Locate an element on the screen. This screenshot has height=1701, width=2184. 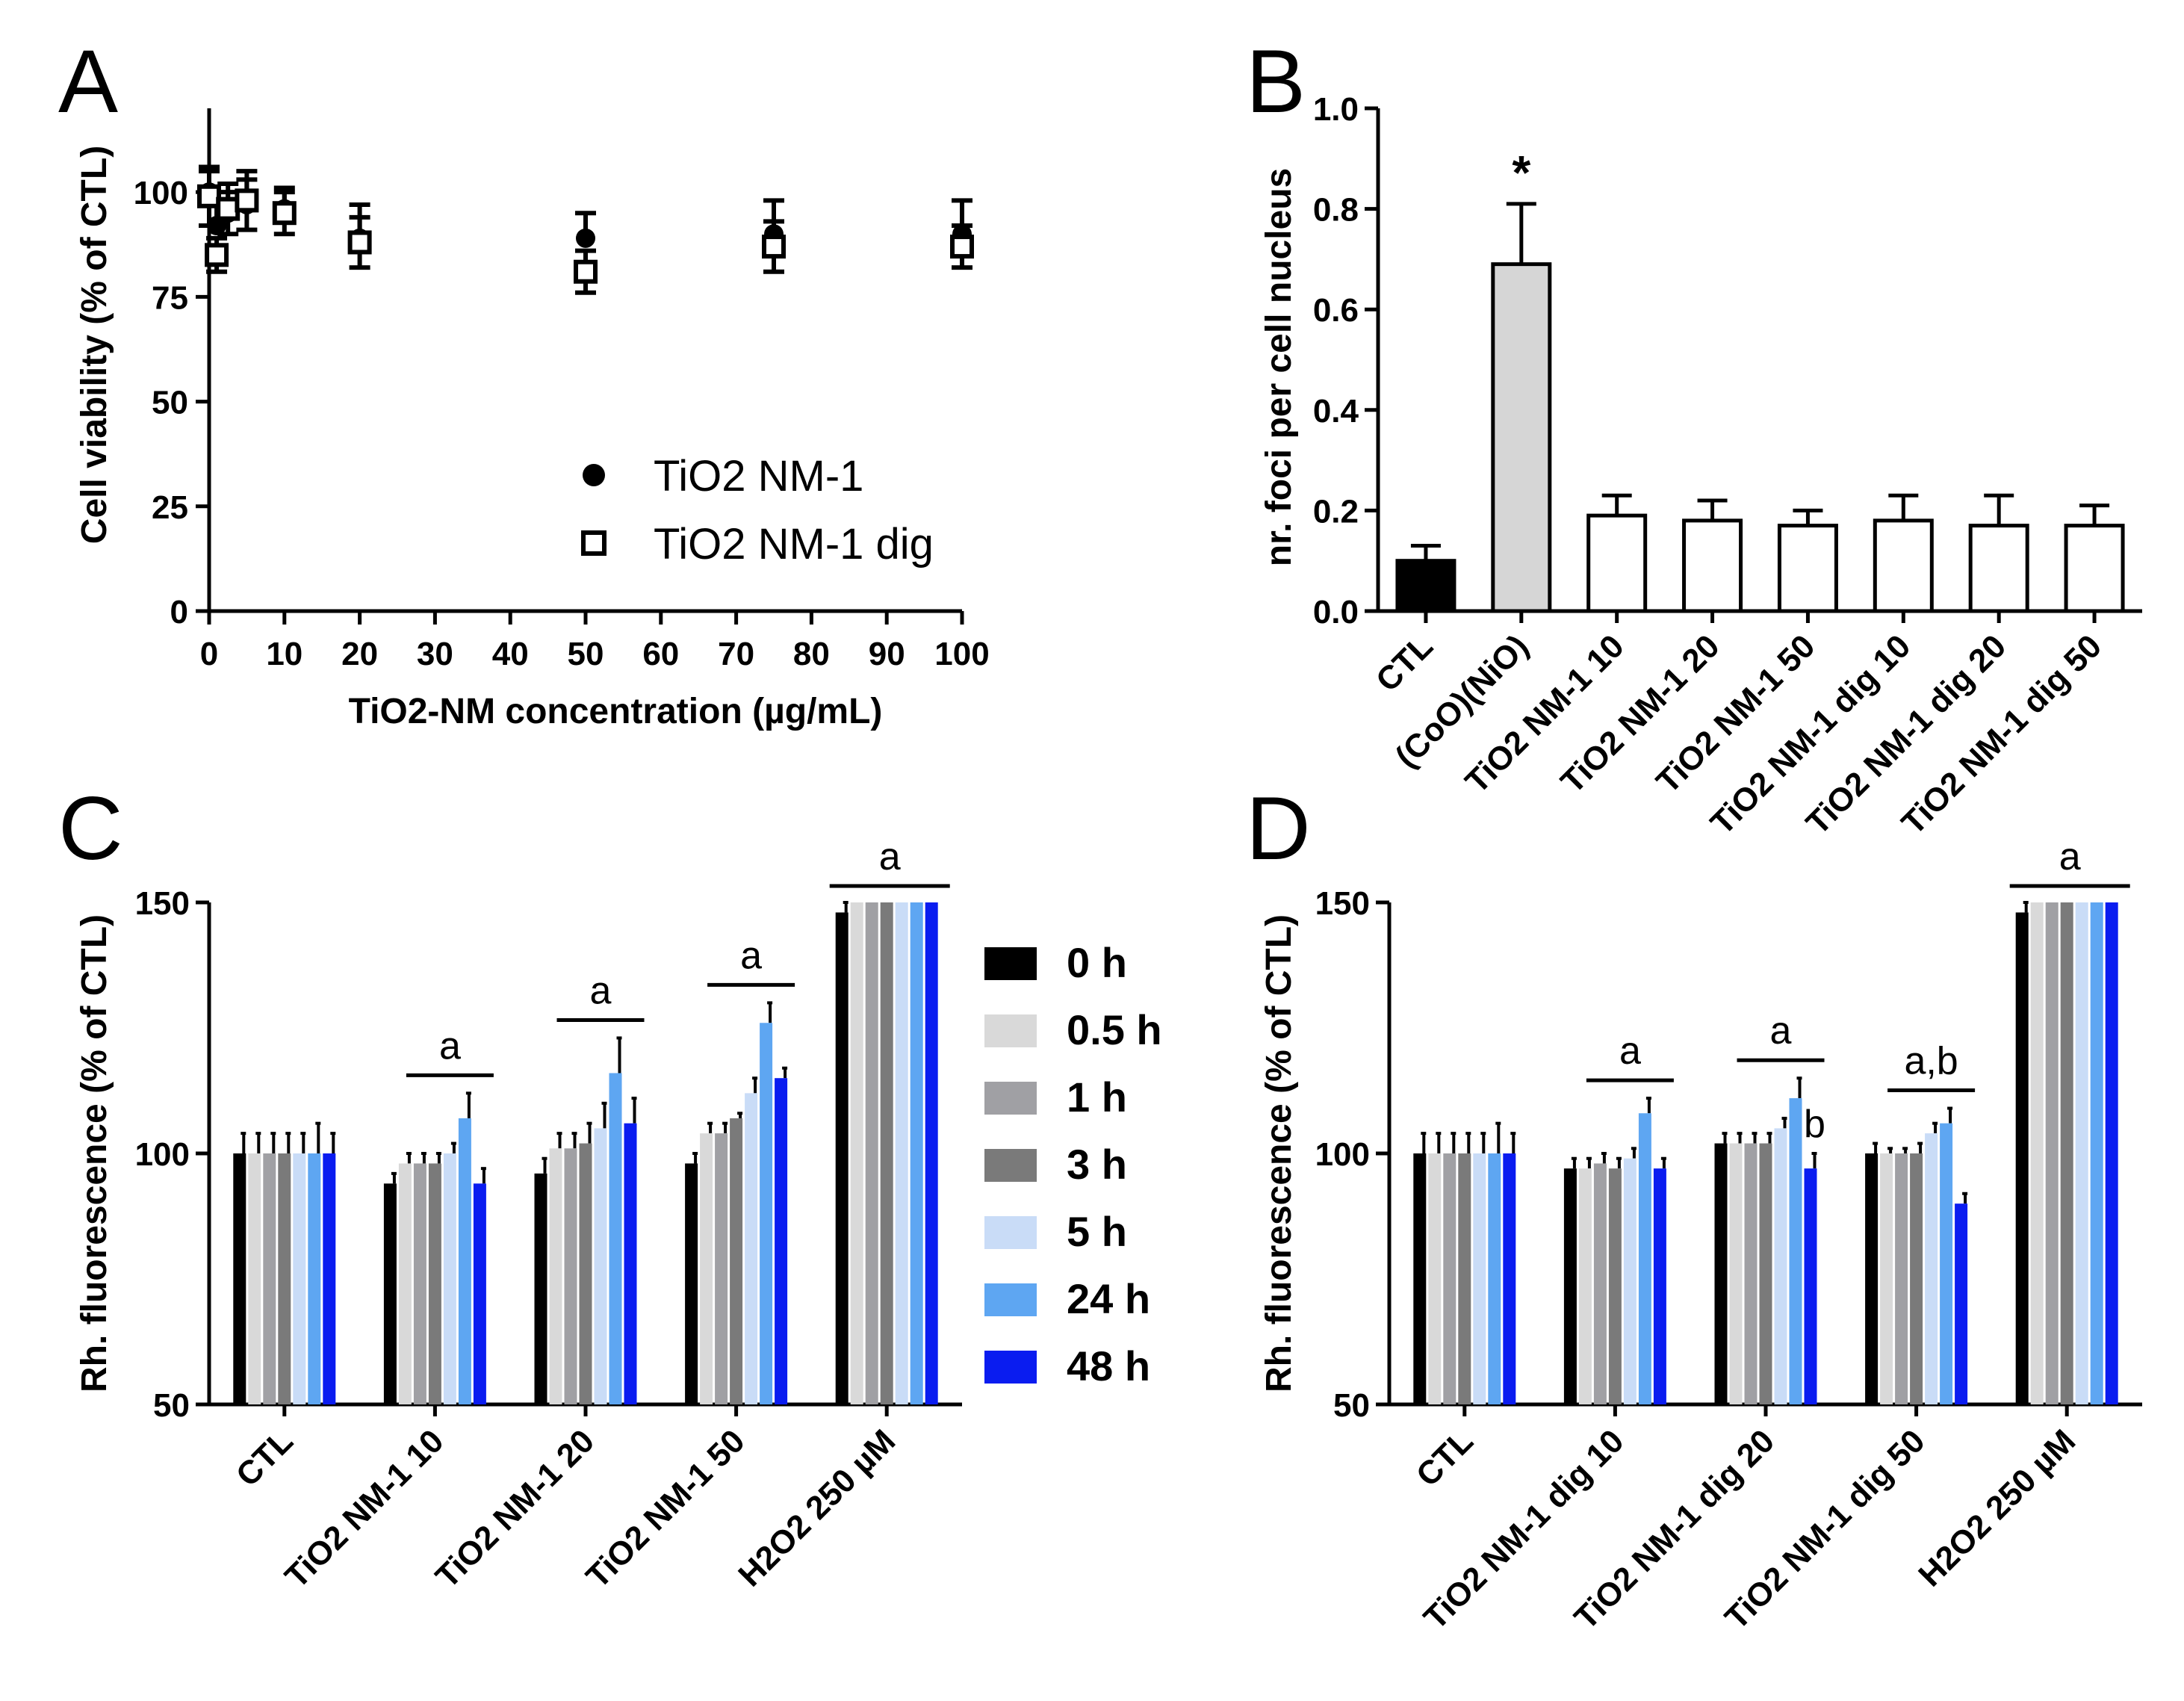
significance-letter-b: b is located at coordinates (1814, 1124).